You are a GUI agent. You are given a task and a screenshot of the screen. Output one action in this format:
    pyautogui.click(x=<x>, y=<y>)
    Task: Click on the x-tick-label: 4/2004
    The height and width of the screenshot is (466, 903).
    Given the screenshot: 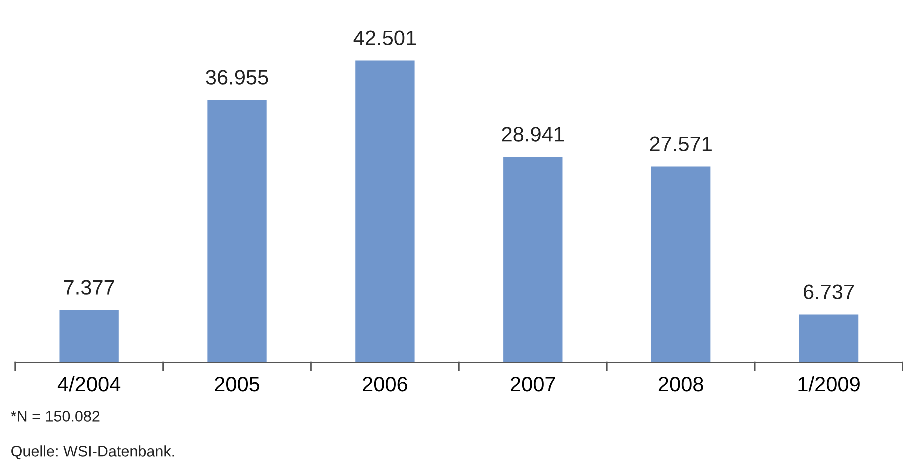 What is the action you would take?
    pyautogui.click(x=89, y=384)
    